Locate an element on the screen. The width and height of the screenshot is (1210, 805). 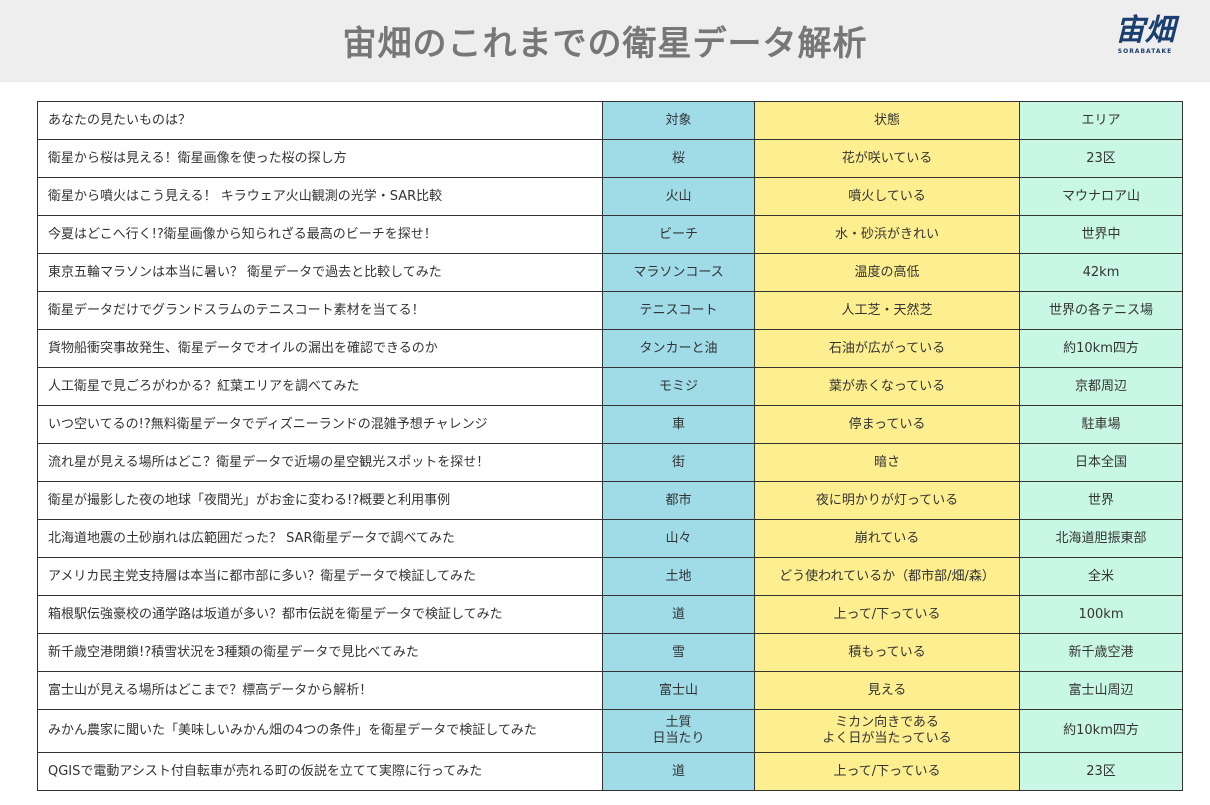
cell: ミカン向きである よく日が当たっている is located at coordinates (887, 731).